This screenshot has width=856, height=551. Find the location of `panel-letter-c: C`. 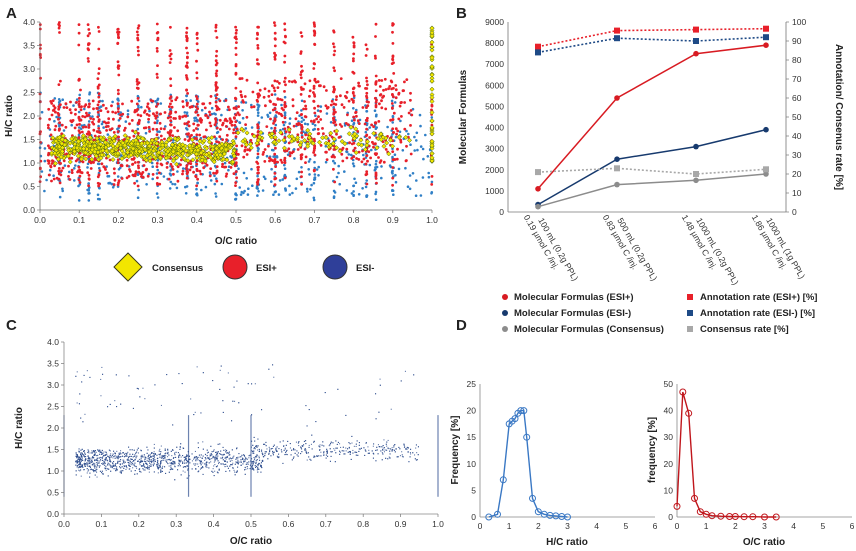

panel-letter-c: C is located at coordinates (11, 325).